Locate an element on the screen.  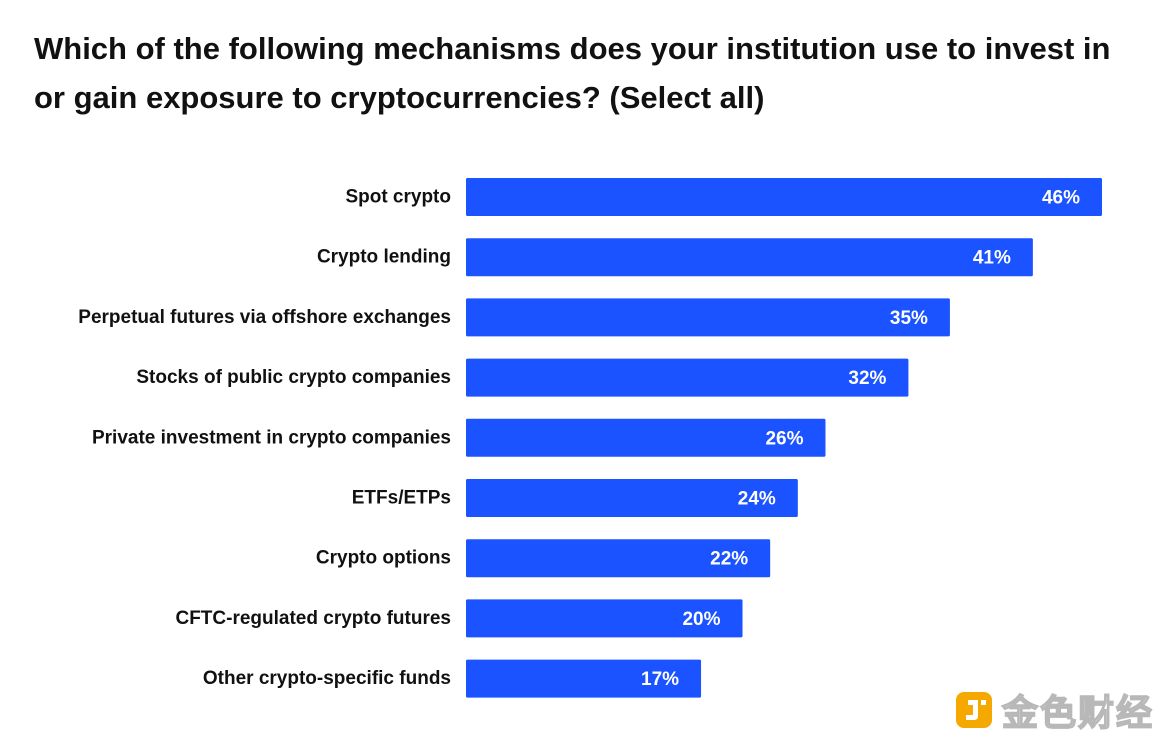
watermark: 金色财经 is located at coordinates (1054, 710).